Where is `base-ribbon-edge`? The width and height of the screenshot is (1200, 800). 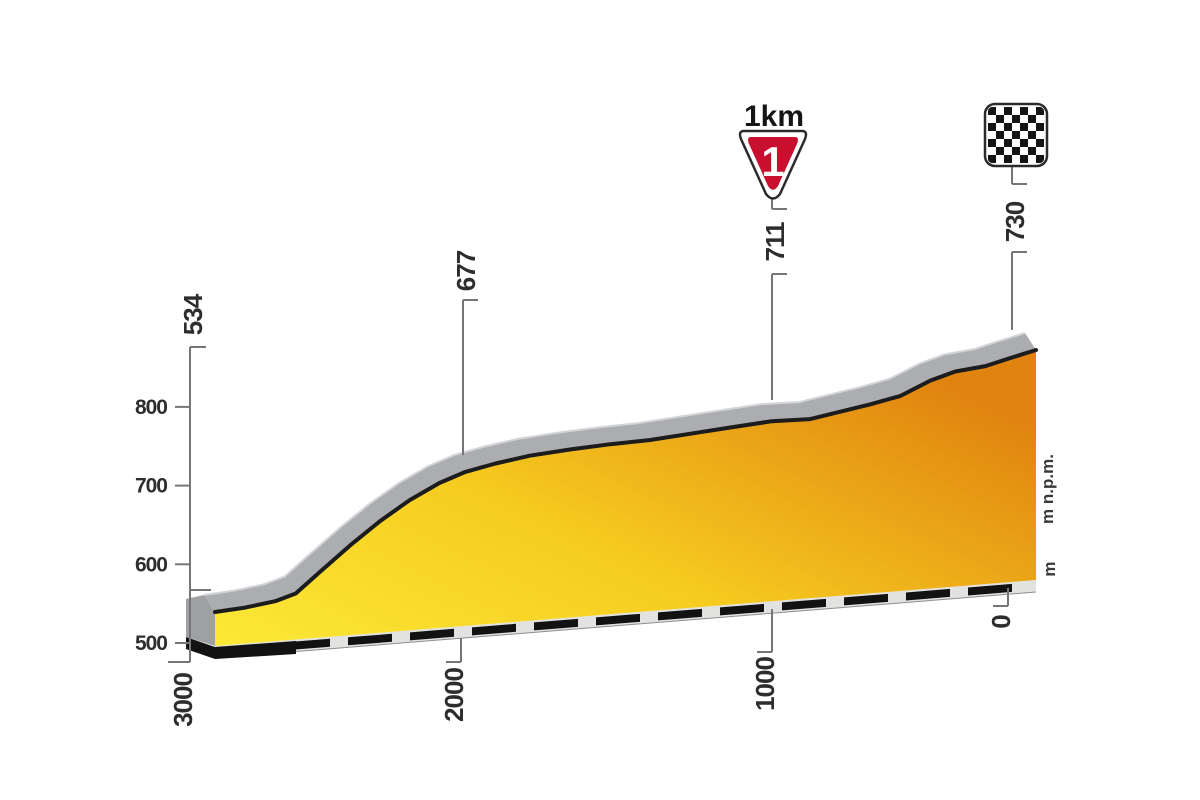 base-ribbon-edge is located at coordinates (625, 625).